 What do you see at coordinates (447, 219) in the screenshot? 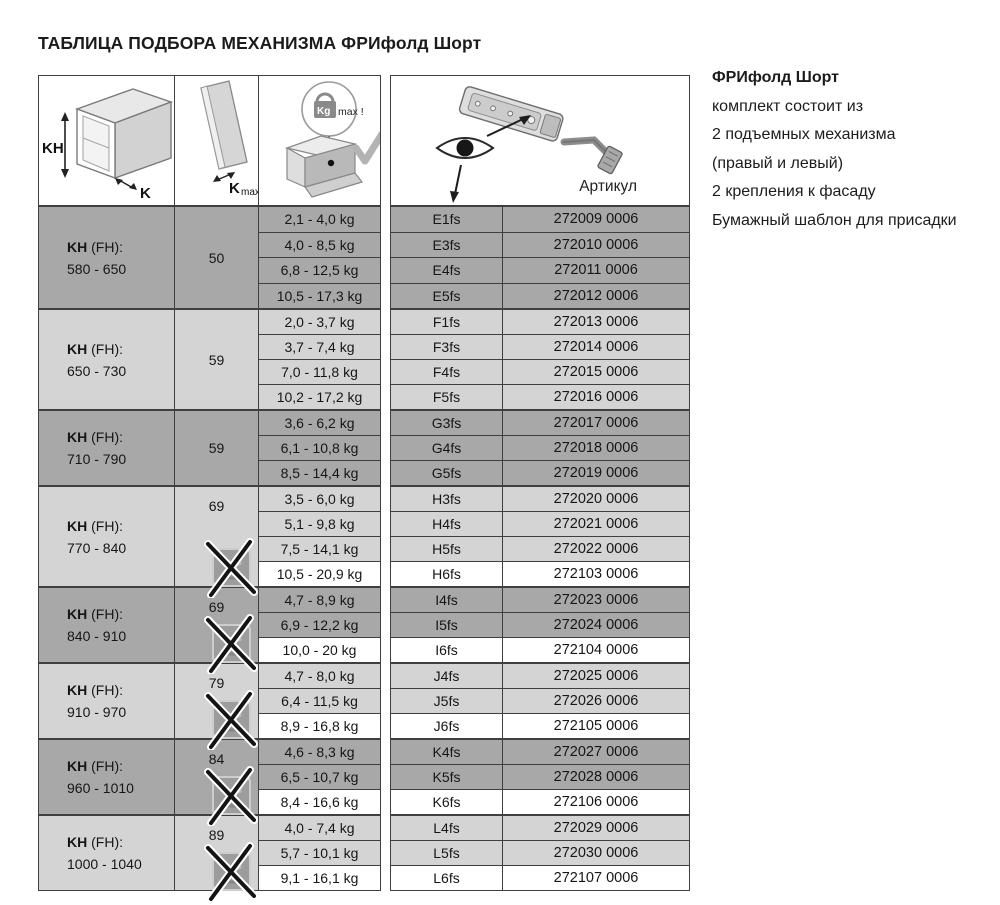
I see `model-cell: E1fs` at bounding box center [447, 219].